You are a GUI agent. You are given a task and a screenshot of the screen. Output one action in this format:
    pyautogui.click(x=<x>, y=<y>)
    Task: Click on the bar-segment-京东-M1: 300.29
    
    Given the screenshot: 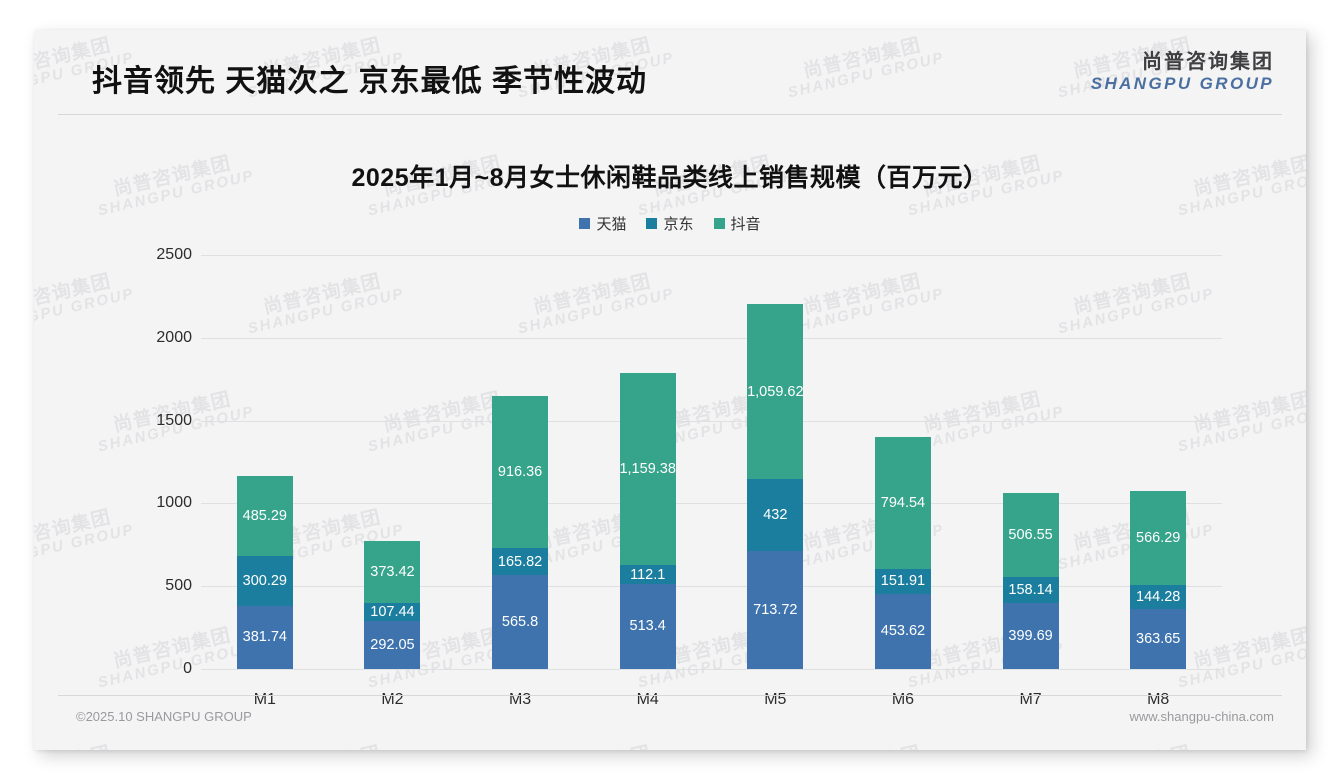 What is the action you would take?
    pyautogui.click(x=264, y=581)
    